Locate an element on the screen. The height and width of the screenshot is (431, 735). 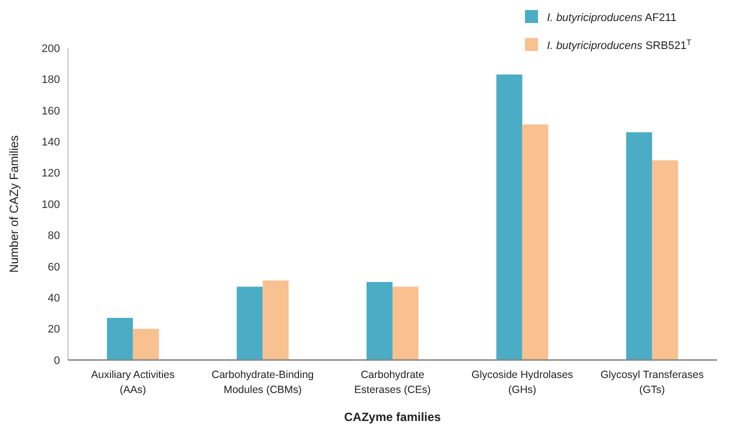
y-tick-label: 180 is located at coordinates (51, 80).